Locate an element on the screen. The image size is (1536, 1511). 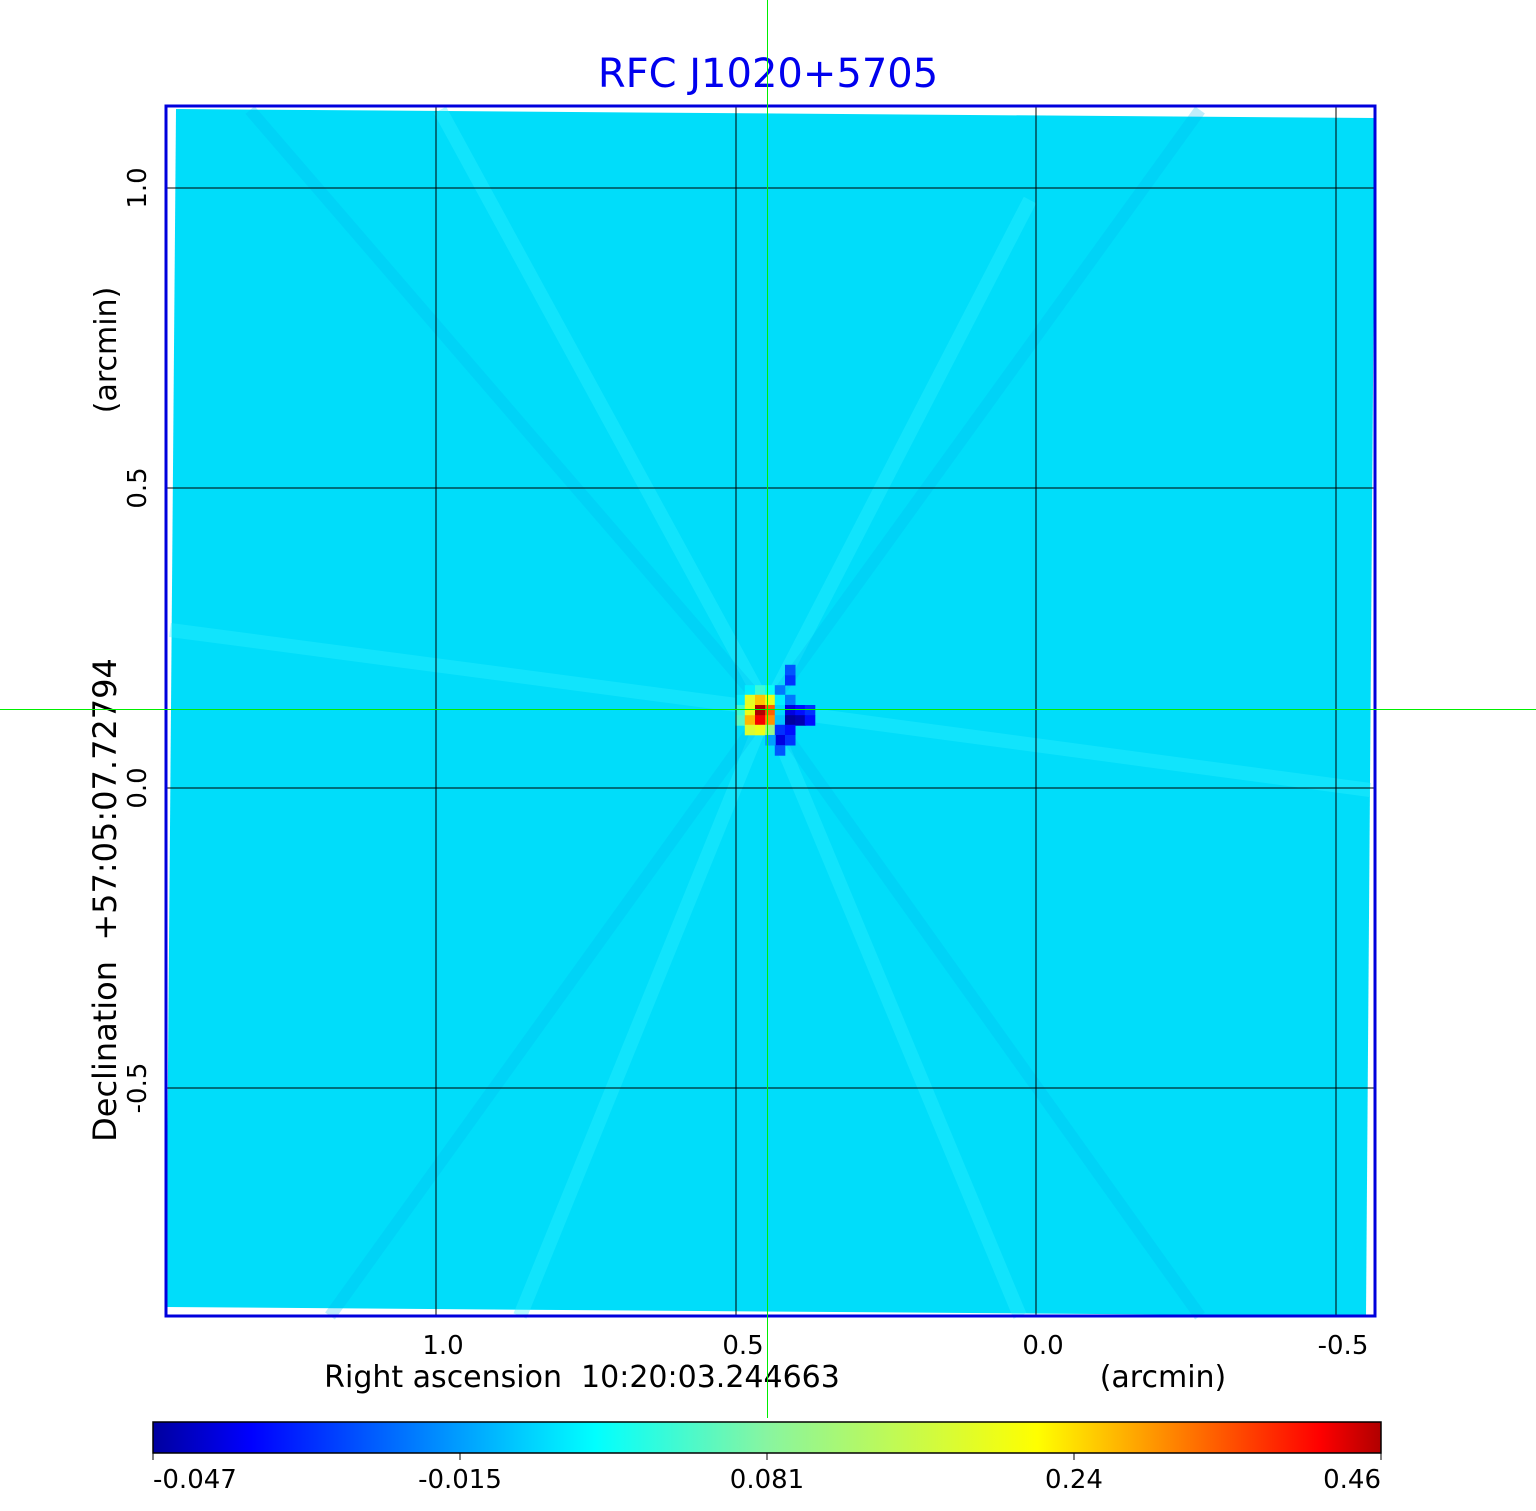
x-tick-label: 0.0 is located at coordinates (1042, 1346).